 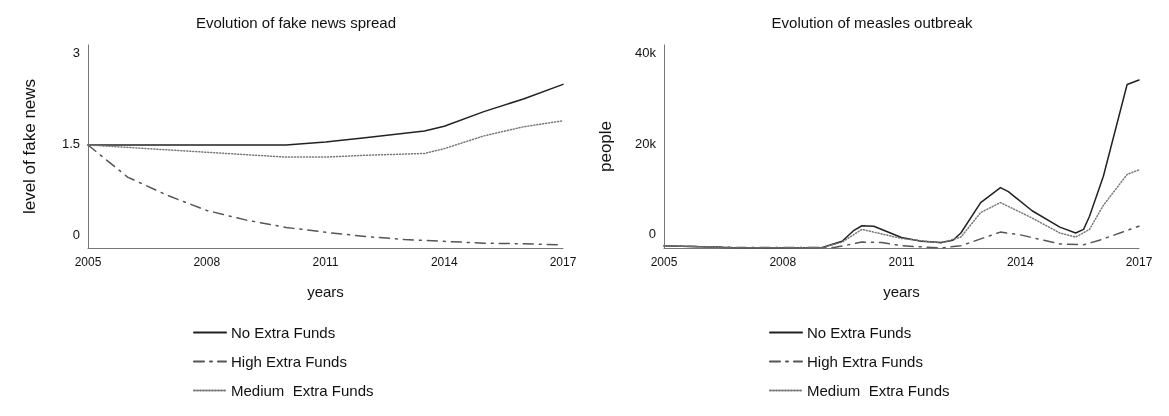 What do you see at coordinates (646, 52) in the screenshot?
I see `y-tick-label: 40k` at bounding box center [646, 52].